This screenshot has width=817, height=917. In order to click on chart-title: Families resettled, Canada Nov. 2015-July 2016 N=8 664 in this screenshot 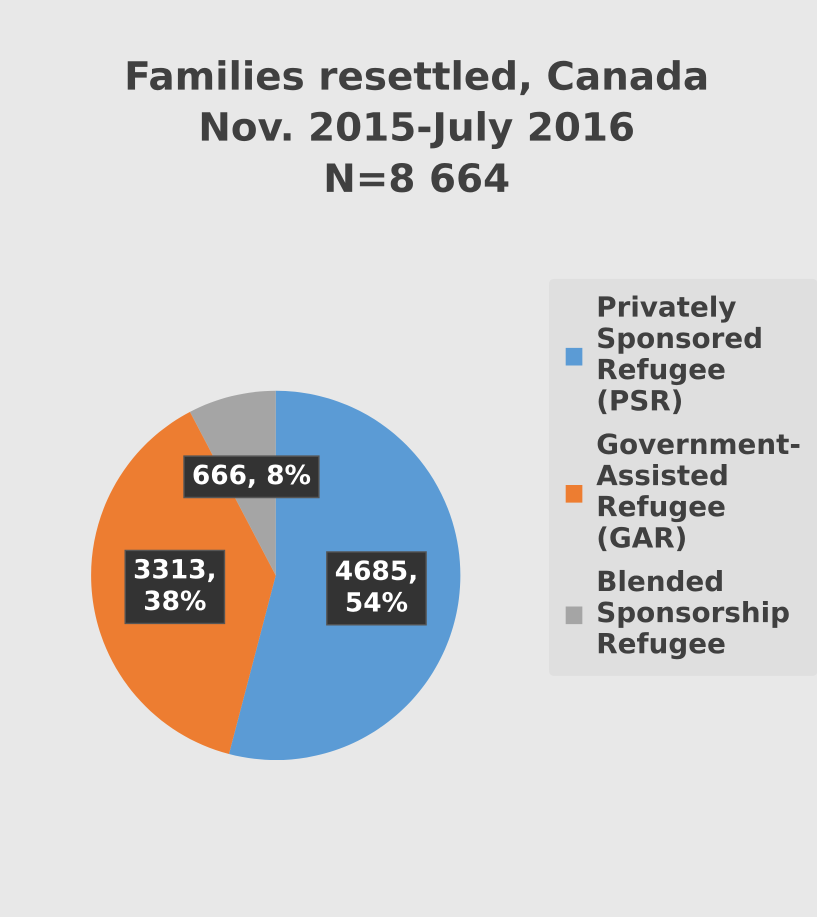, I will do `click(417, 126)`.